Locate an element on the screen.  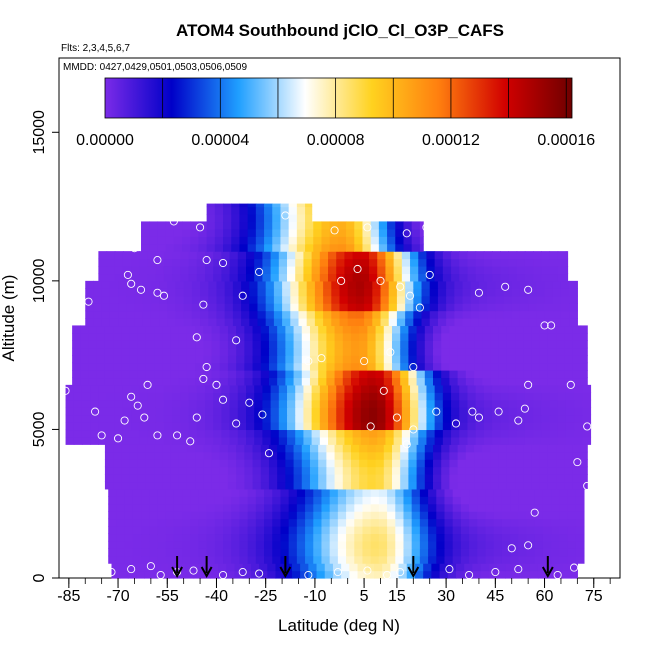
colorbar-tick-label: 0.00008 is located at coordinates (336, 140).